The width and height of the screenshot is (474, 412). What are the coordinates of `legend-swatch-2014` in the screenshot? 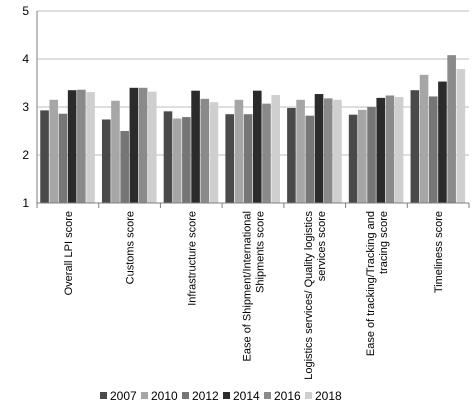 It's located at (226, 395).